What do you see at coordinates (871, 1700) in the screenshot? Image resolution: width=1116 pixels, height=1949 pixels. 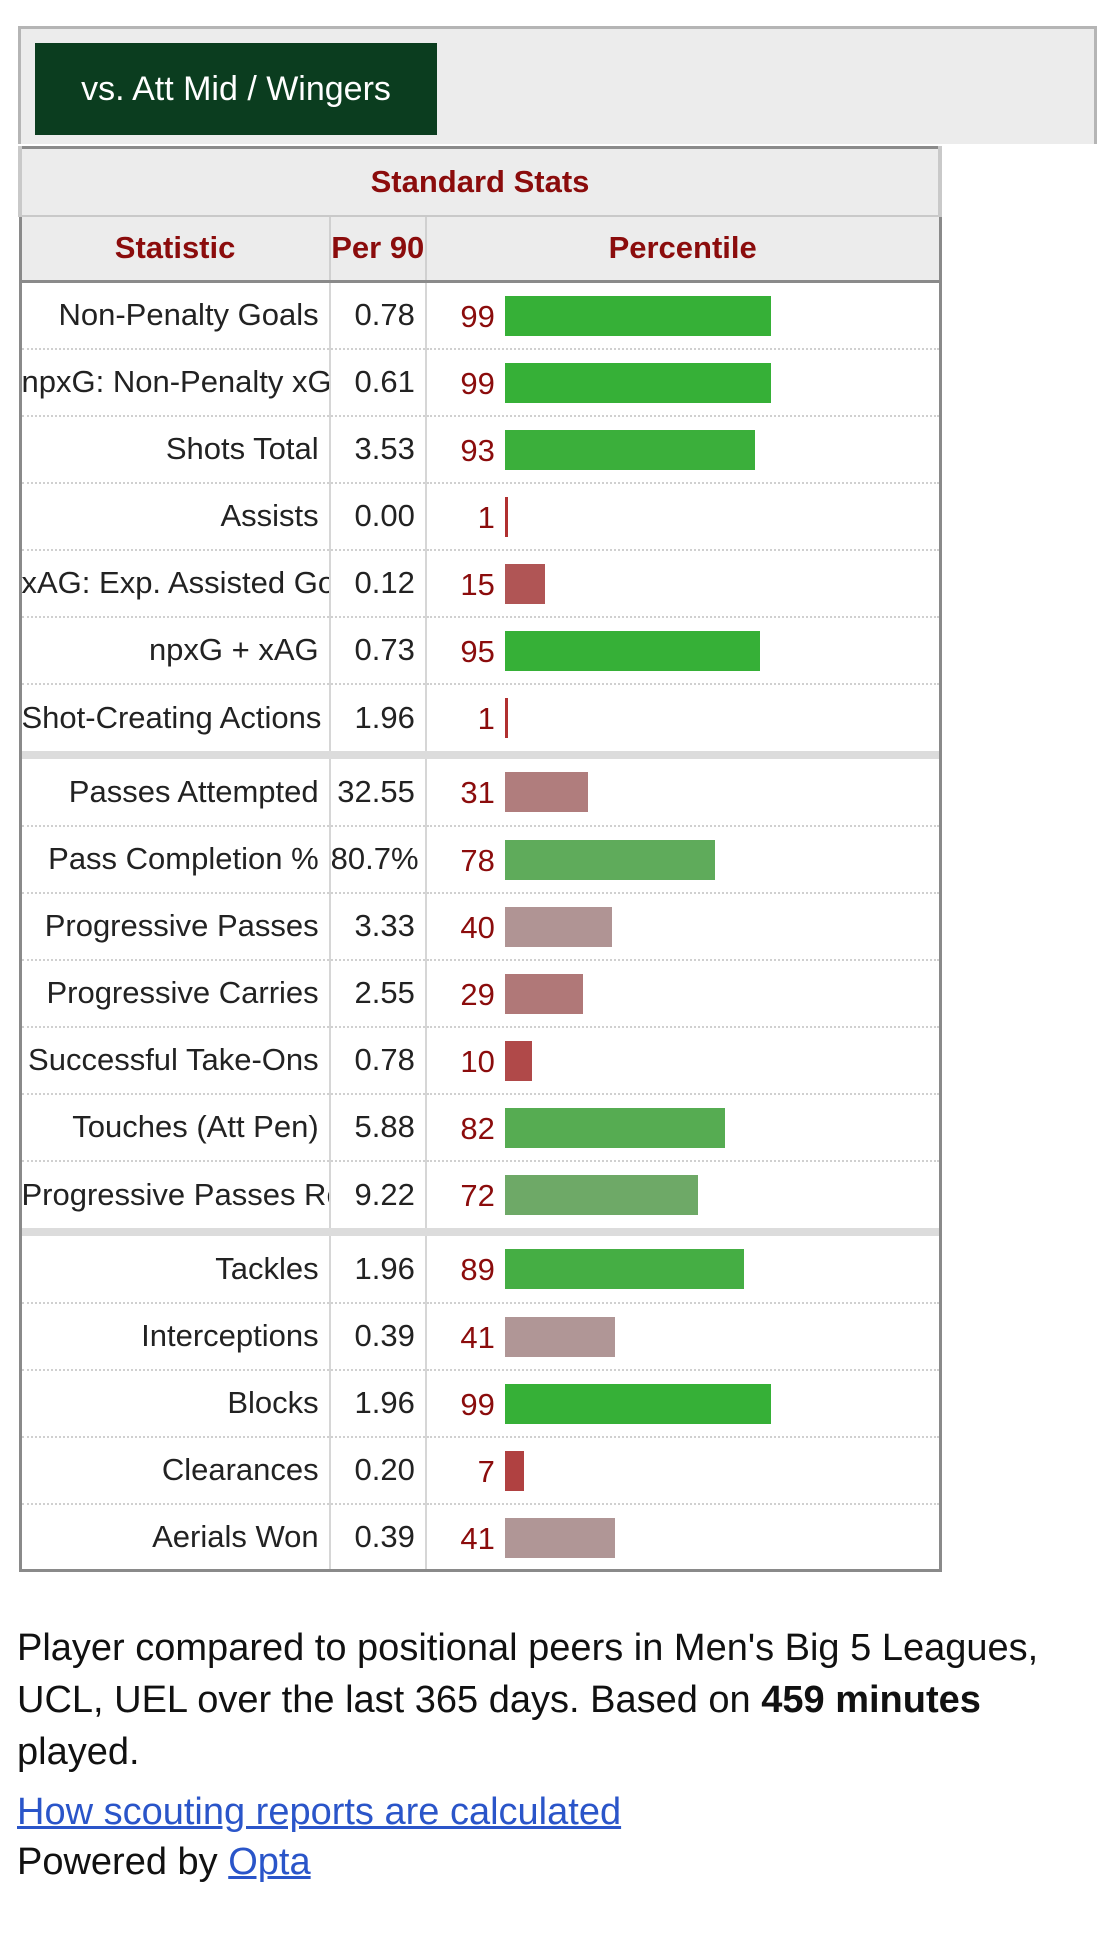 I see `minutes-played: 459 minutes` at bounding box center [871, 1700].